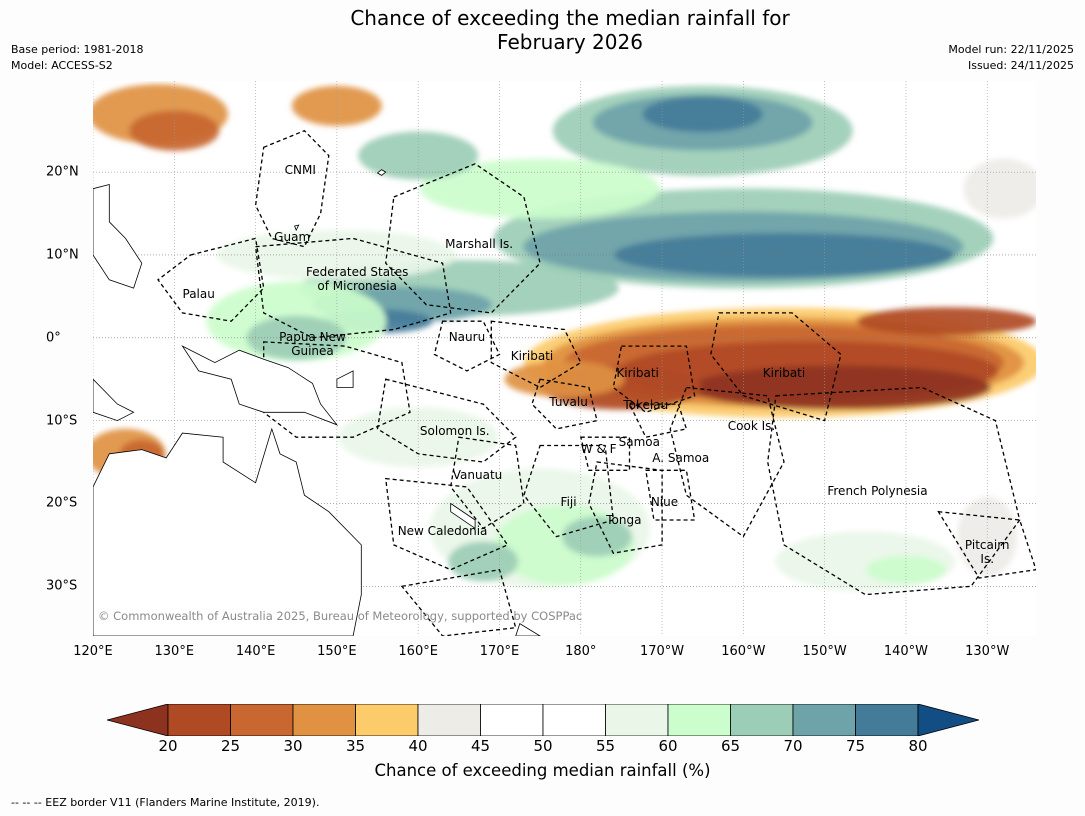 The width and height of the screenshot is (1085, 816). What do you see at coordinates (62, 65) in the screenshot?
I see `model-name: Model: ACCESS-S2` at bounding box center [62, 65].